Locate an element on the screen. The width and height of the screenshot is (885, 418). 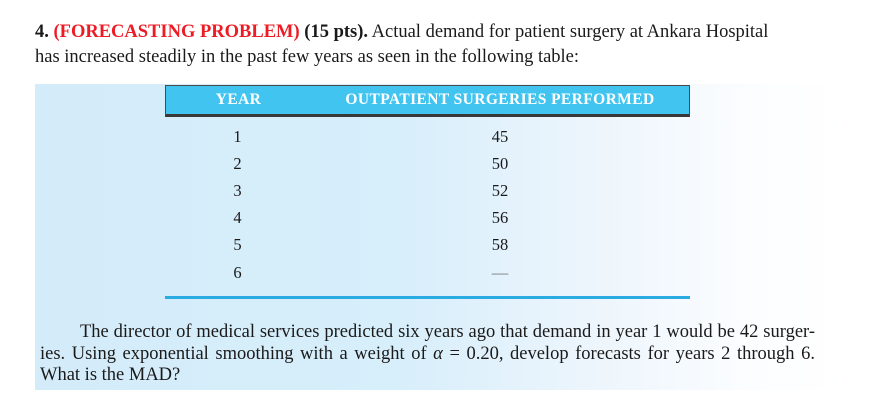
surgeries-cell: 56 is located at coordinates (500, 218).